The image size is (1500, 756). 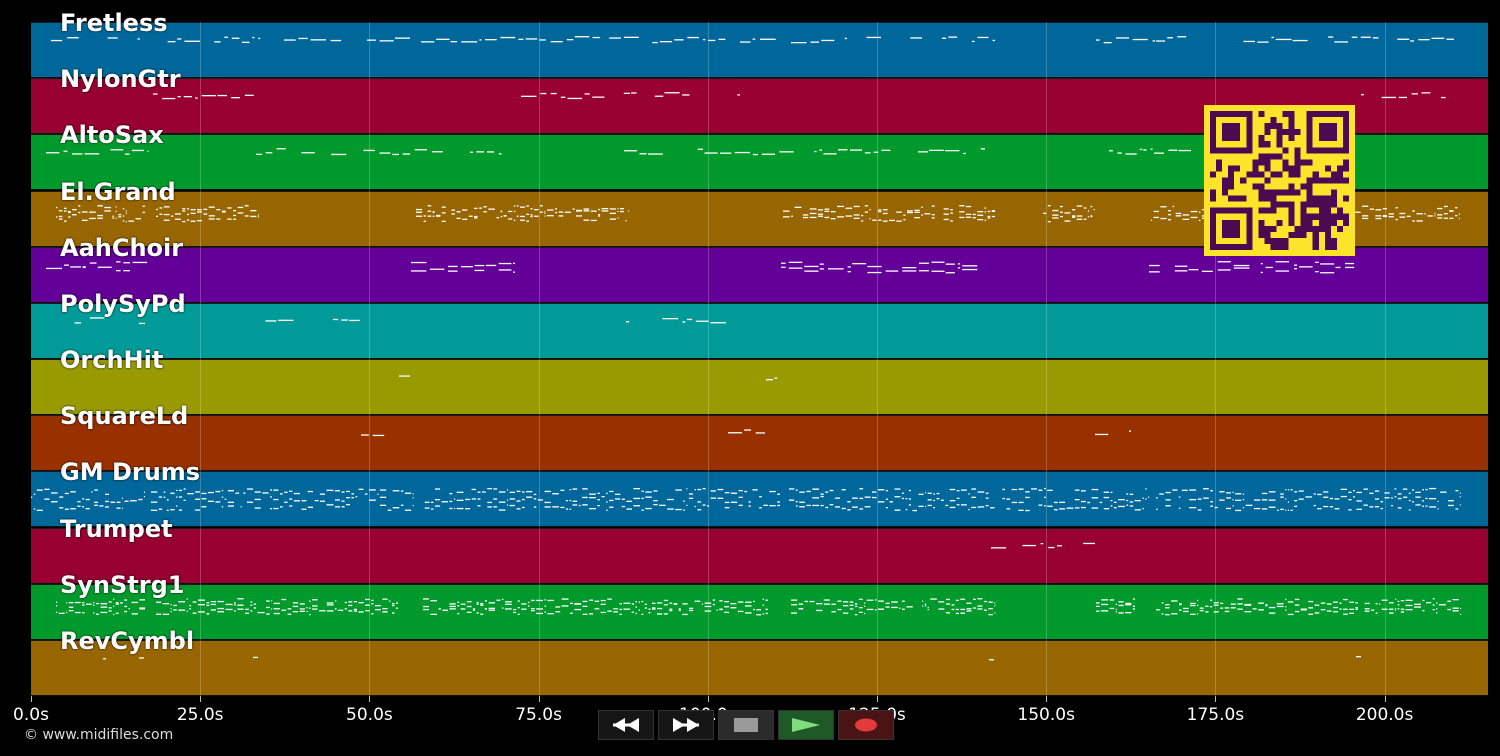 What do you see at coordinates (759, 381) in the screenshot?
I see `track-orchhit: OrchHit` at bounding box center [759, 381].